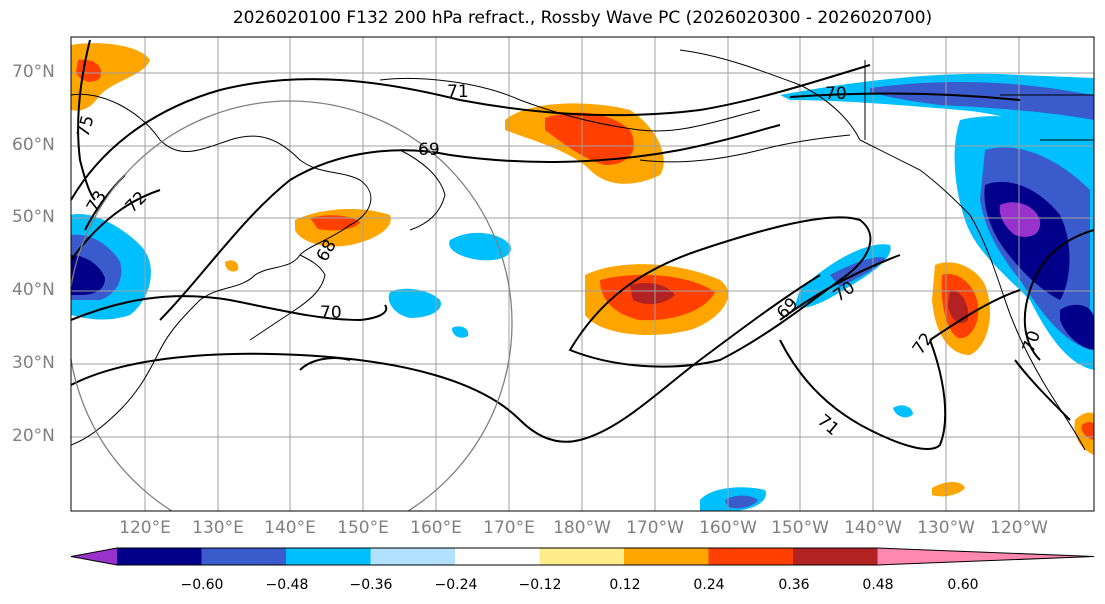 The width and height of the screenshot is (1105, 604). What do you see at coordinates (985, 556) in the screenshot?
I see `colorbar-extend-high` at bounding box center [985, 556].